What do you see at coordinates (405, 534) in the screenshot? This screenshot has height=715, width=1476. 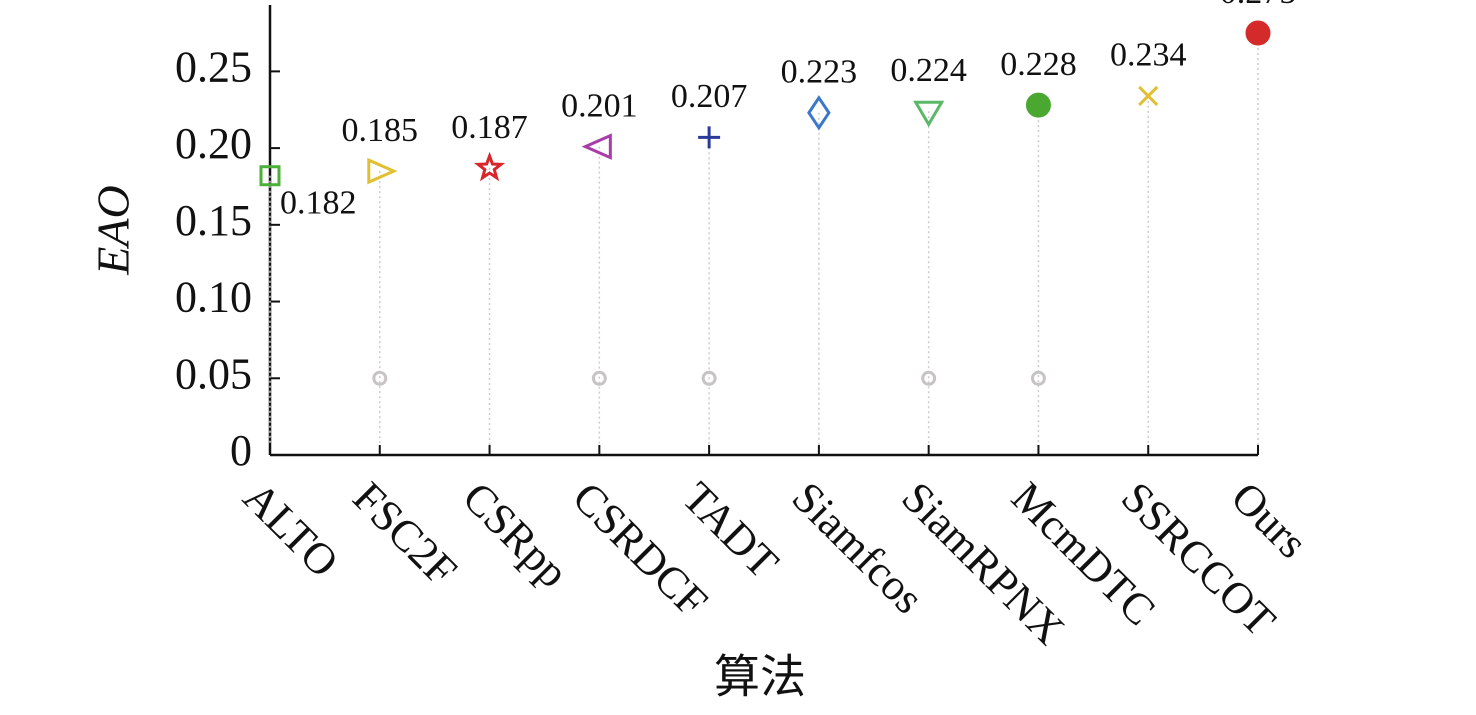 I see `x-tick-label: FSC2F` at bounding box center [405, 534].